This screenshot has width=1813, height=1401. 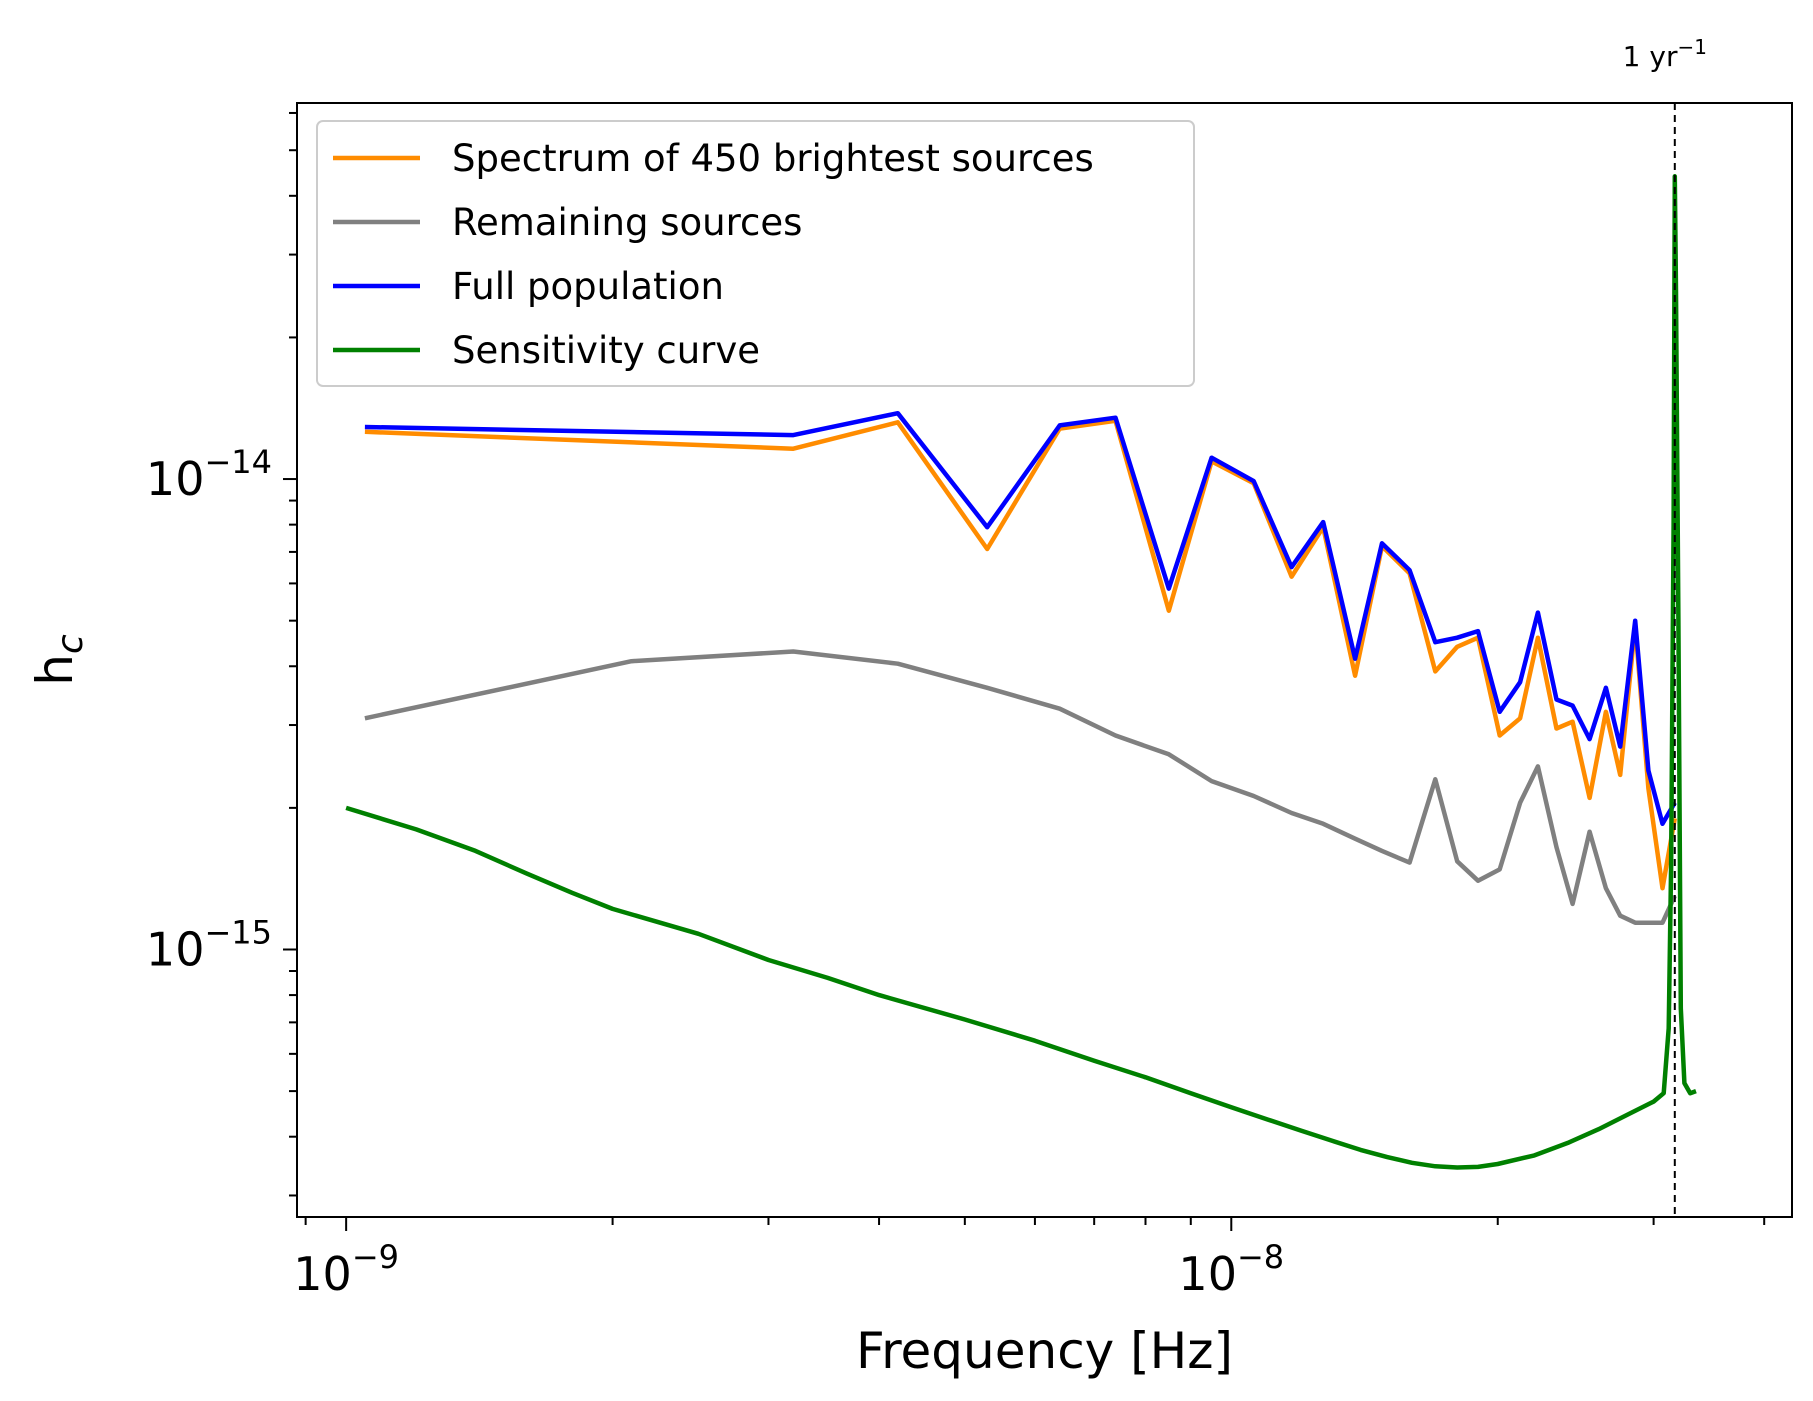 I want to click on x-tick-label: 10⁻⁸, so click(x=1231, y=1269).